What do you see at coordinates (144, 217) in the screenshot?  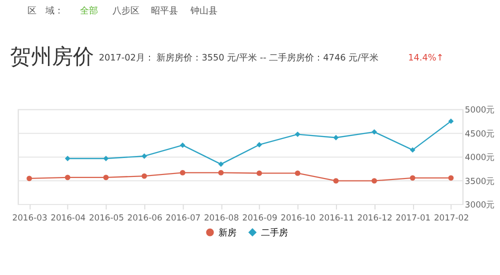 I see `x-tick-label: 2016-06` at bounding box center [144, 217].